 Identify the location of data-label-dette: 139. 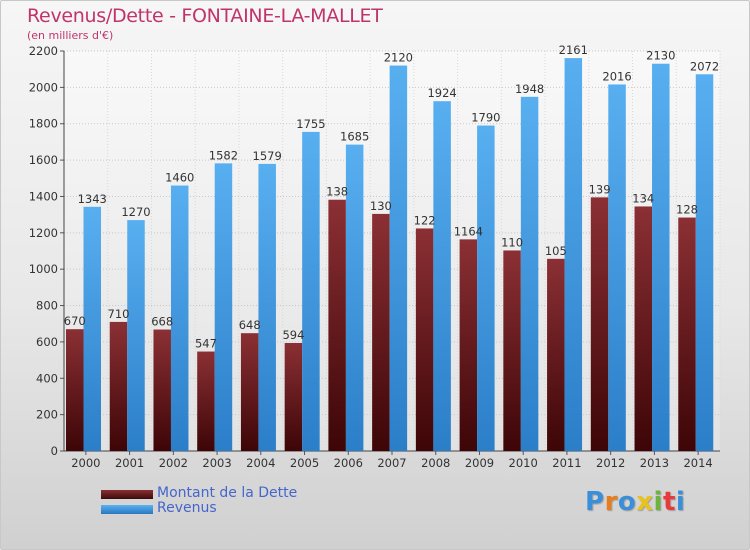
(600, 189).